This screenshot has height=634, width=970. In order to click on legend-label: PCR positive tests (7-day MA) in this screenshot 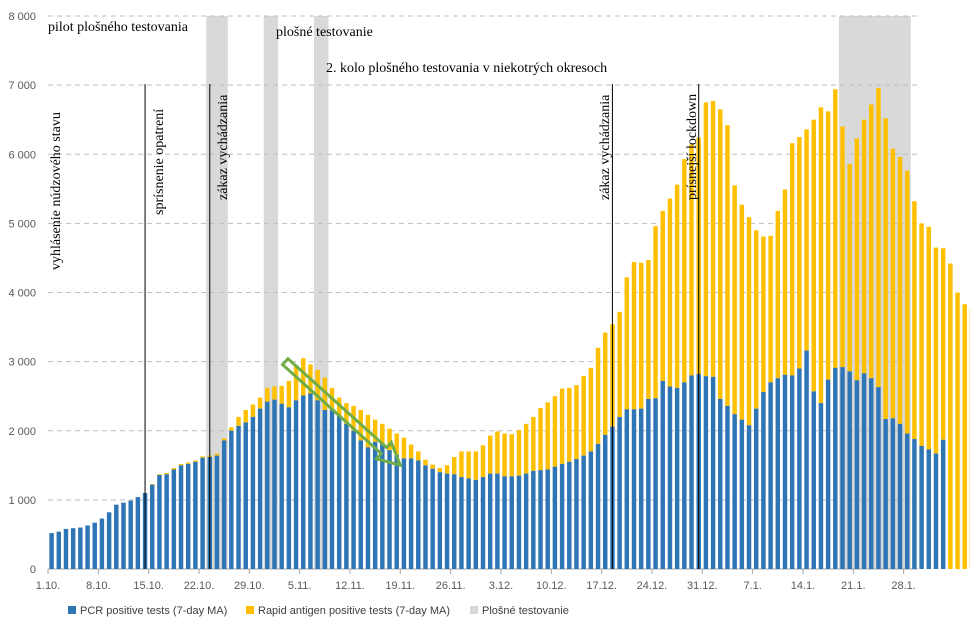, I will do `click(153, 611)`.